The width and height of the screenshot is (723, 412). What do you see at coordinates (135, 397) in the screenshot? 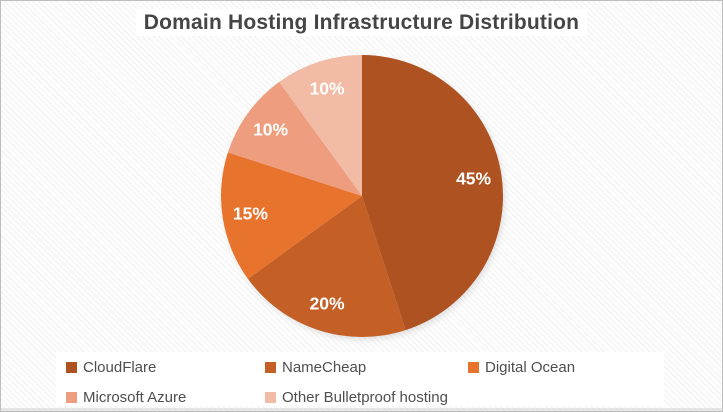
I see `legend-label: Microsoft Azure` at bounding box center [135, 397].